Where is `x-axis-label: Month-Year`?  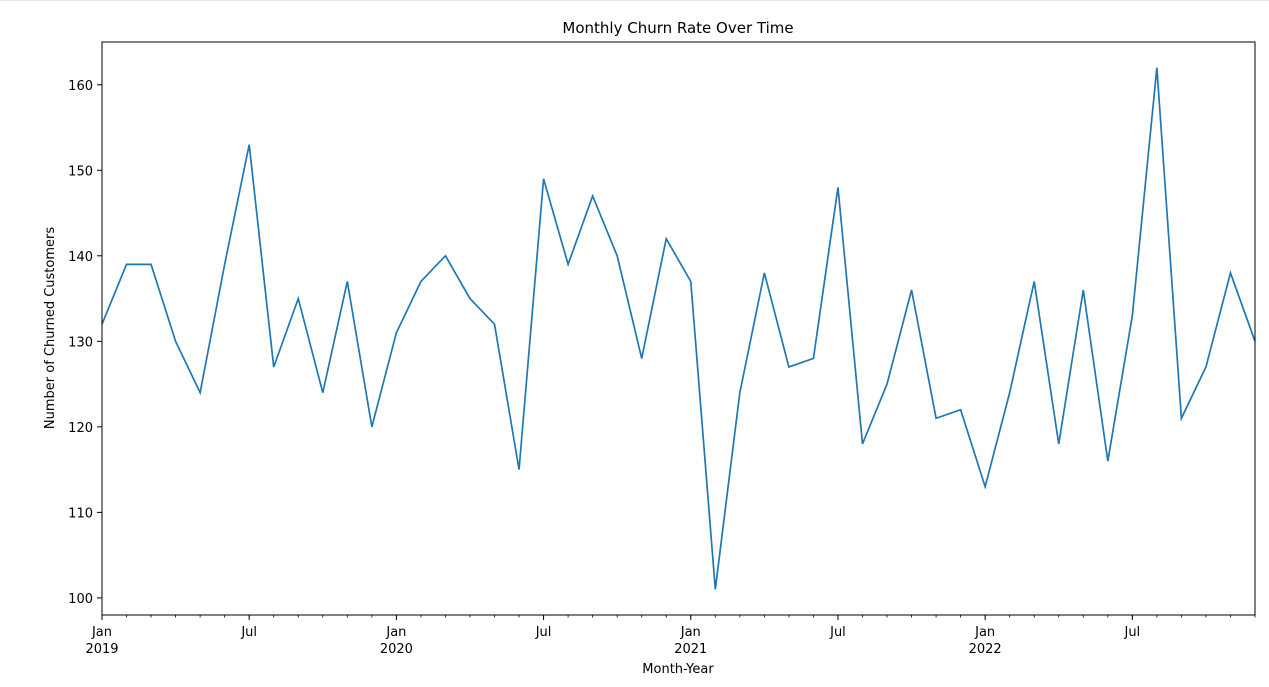 x-axis-label: Month-Year is located at coordinates (678, 669).